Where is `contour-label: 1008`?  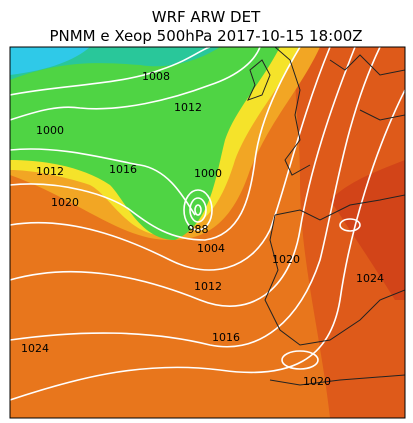
contour-label: 1008 is located at coordinates (156, 76).